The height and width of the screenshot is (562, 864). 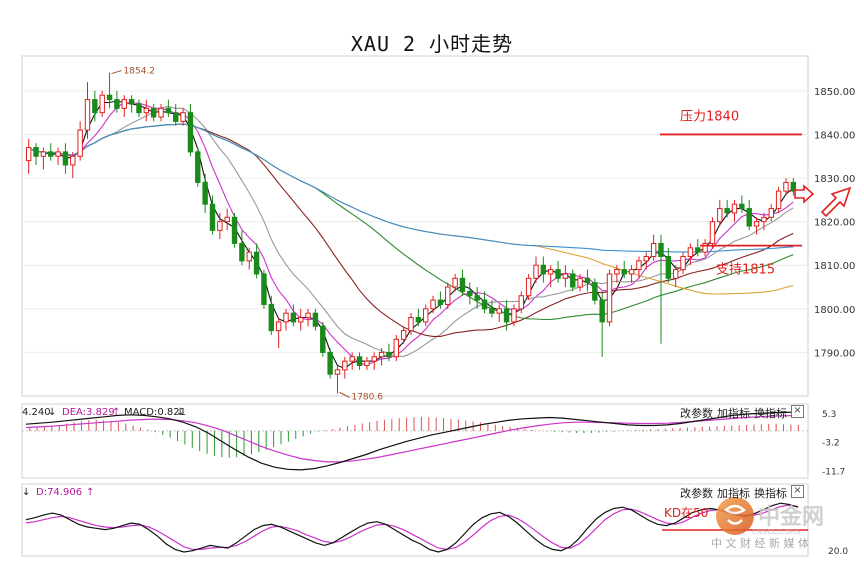 What do you see at coordinates (797, 491) in the screenshot?
I see `kd-close-icon: ×` at bounding box center [797, 491].